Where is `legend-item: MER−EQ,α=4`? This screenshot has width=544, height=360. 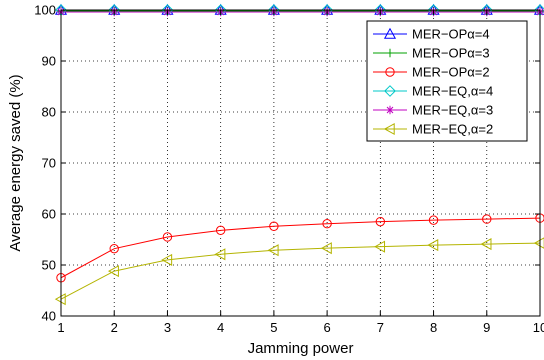
legend-item: MER−EQ,α=4 is located at coordinates (433, 91).